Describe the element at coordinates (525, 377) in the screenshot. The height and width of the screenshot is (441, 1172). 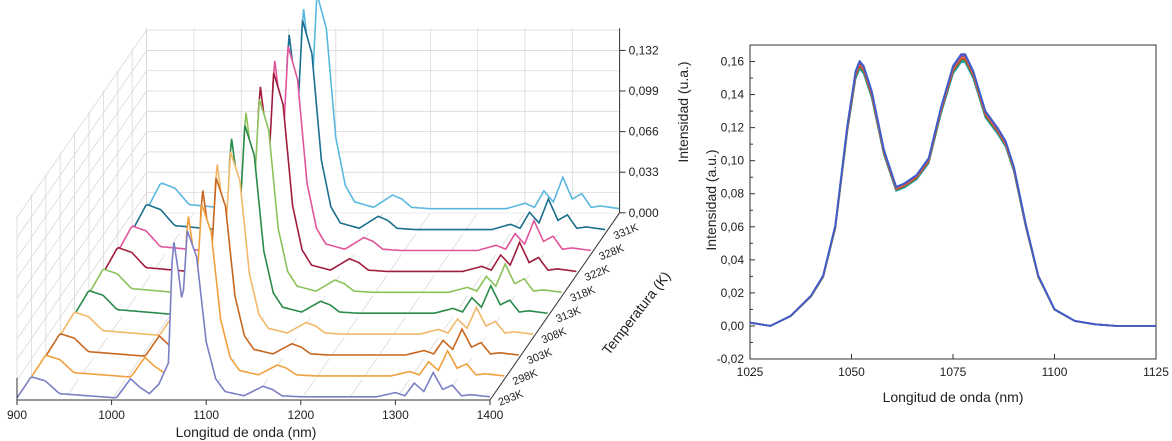
I see `temperature-tick-label: 298K` at that location.